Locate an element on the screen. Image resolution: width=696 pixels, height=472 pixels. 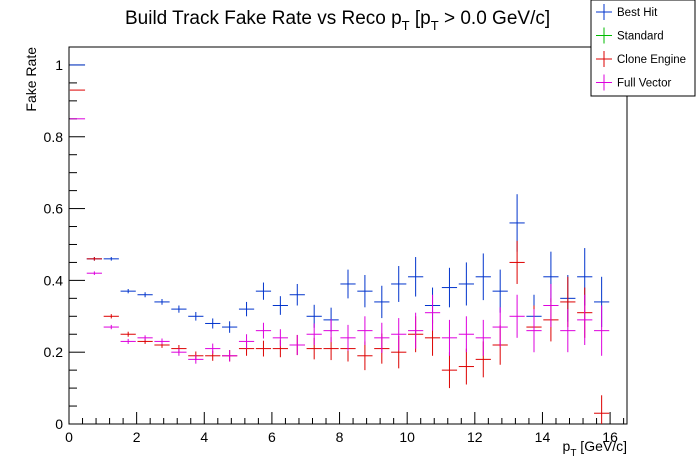
legend-box is located at coordinates (643, 48).